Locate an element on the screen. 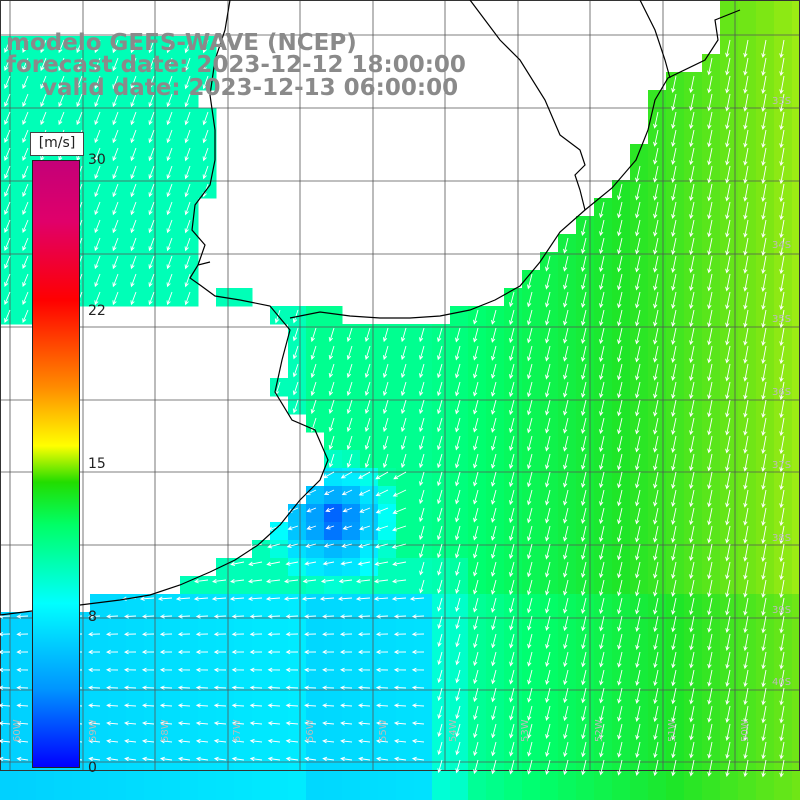 The width and height of the screenshot is (800, 800). lon-label: 53W is located at coordinates (525, 730).